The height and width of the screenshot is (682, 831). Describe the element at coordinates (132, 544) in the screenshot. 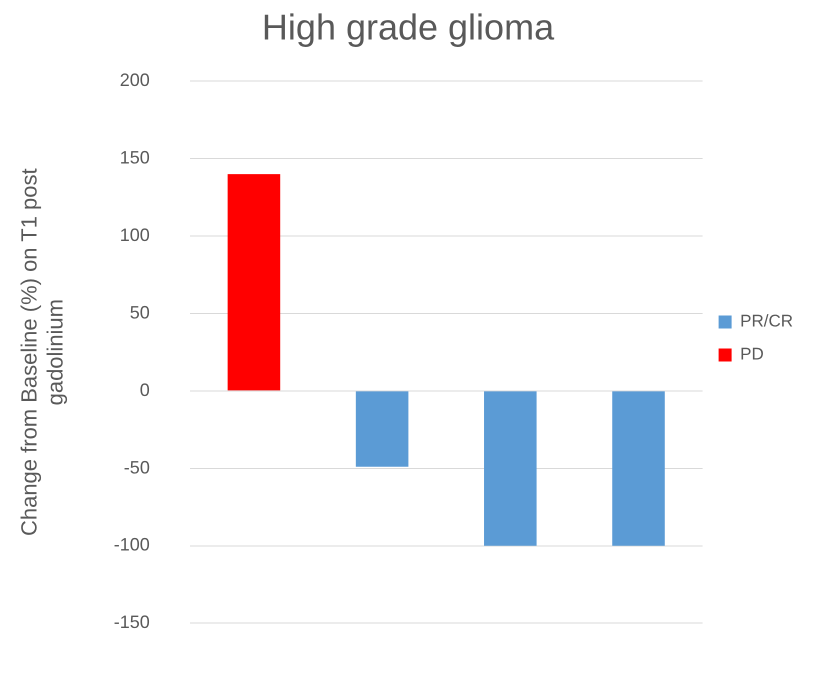

I see `y-tick-label: -100` at that location.